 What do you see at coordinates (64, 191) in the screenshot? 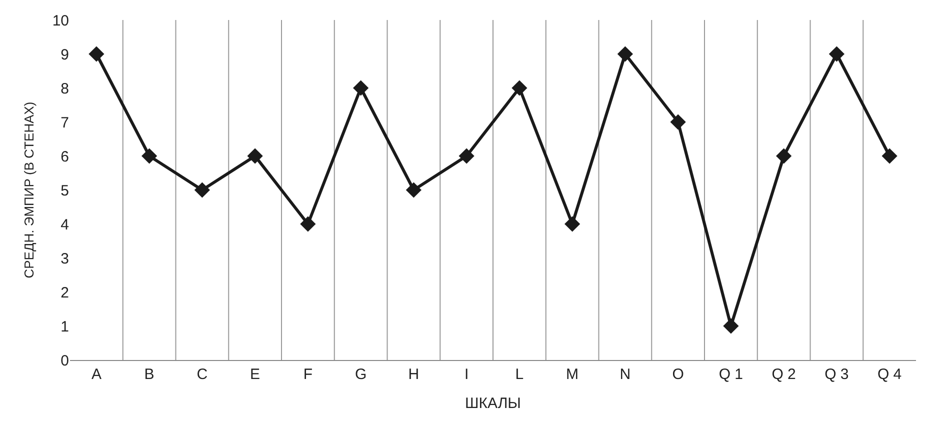
I see `y-tick-label: 5` at bounding box center [64, 191].